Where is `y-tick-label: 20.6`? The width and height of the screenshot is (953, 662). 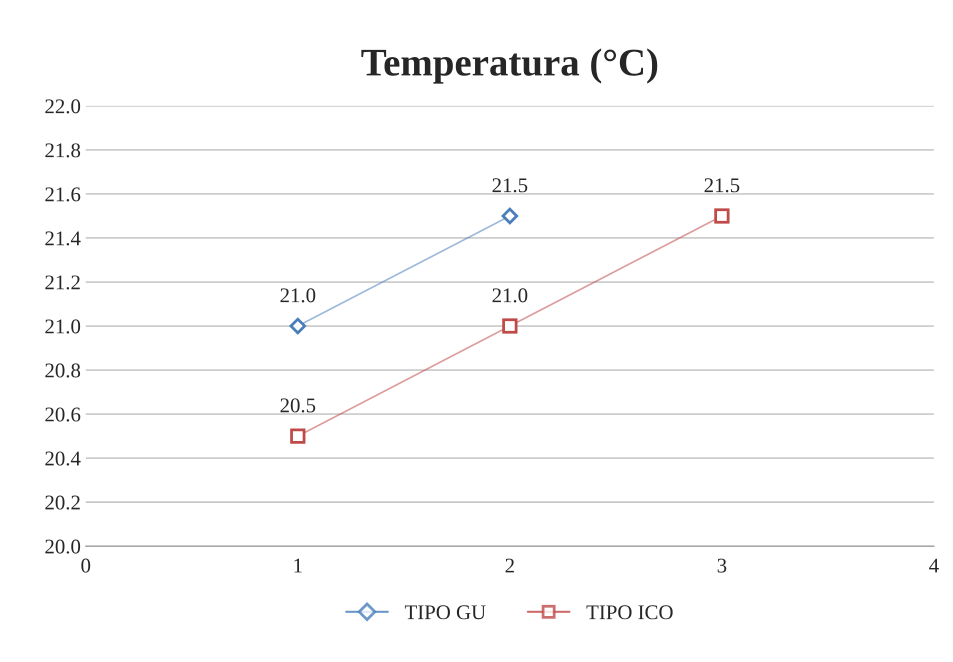
y-tick-label: 20.6 is located at coordinates (62, 414).